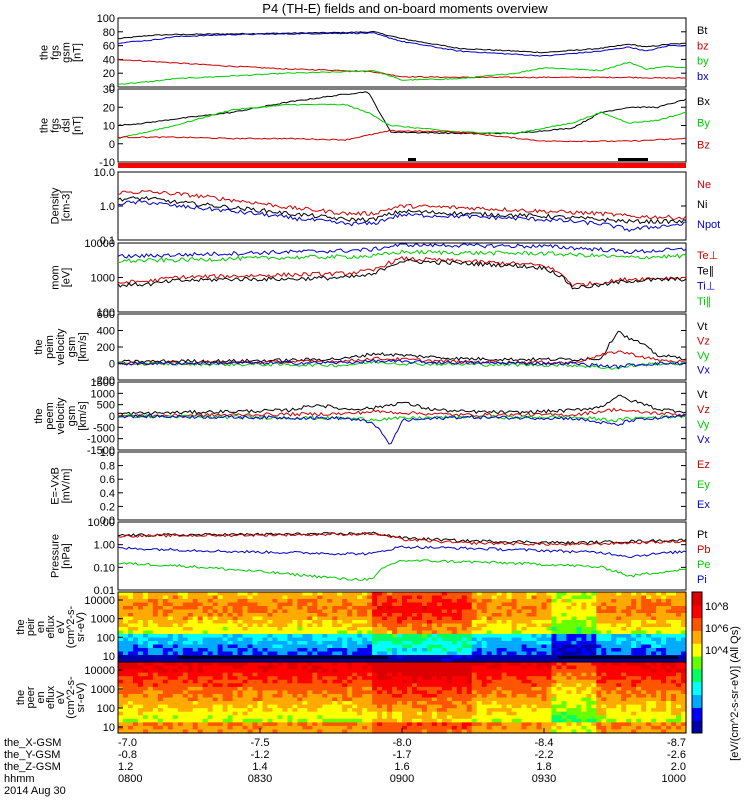 This screenshot has height=800, width=750. Describe the element at coordinates (402, 206) in the screenshot. I see `panel-frame` at that location.